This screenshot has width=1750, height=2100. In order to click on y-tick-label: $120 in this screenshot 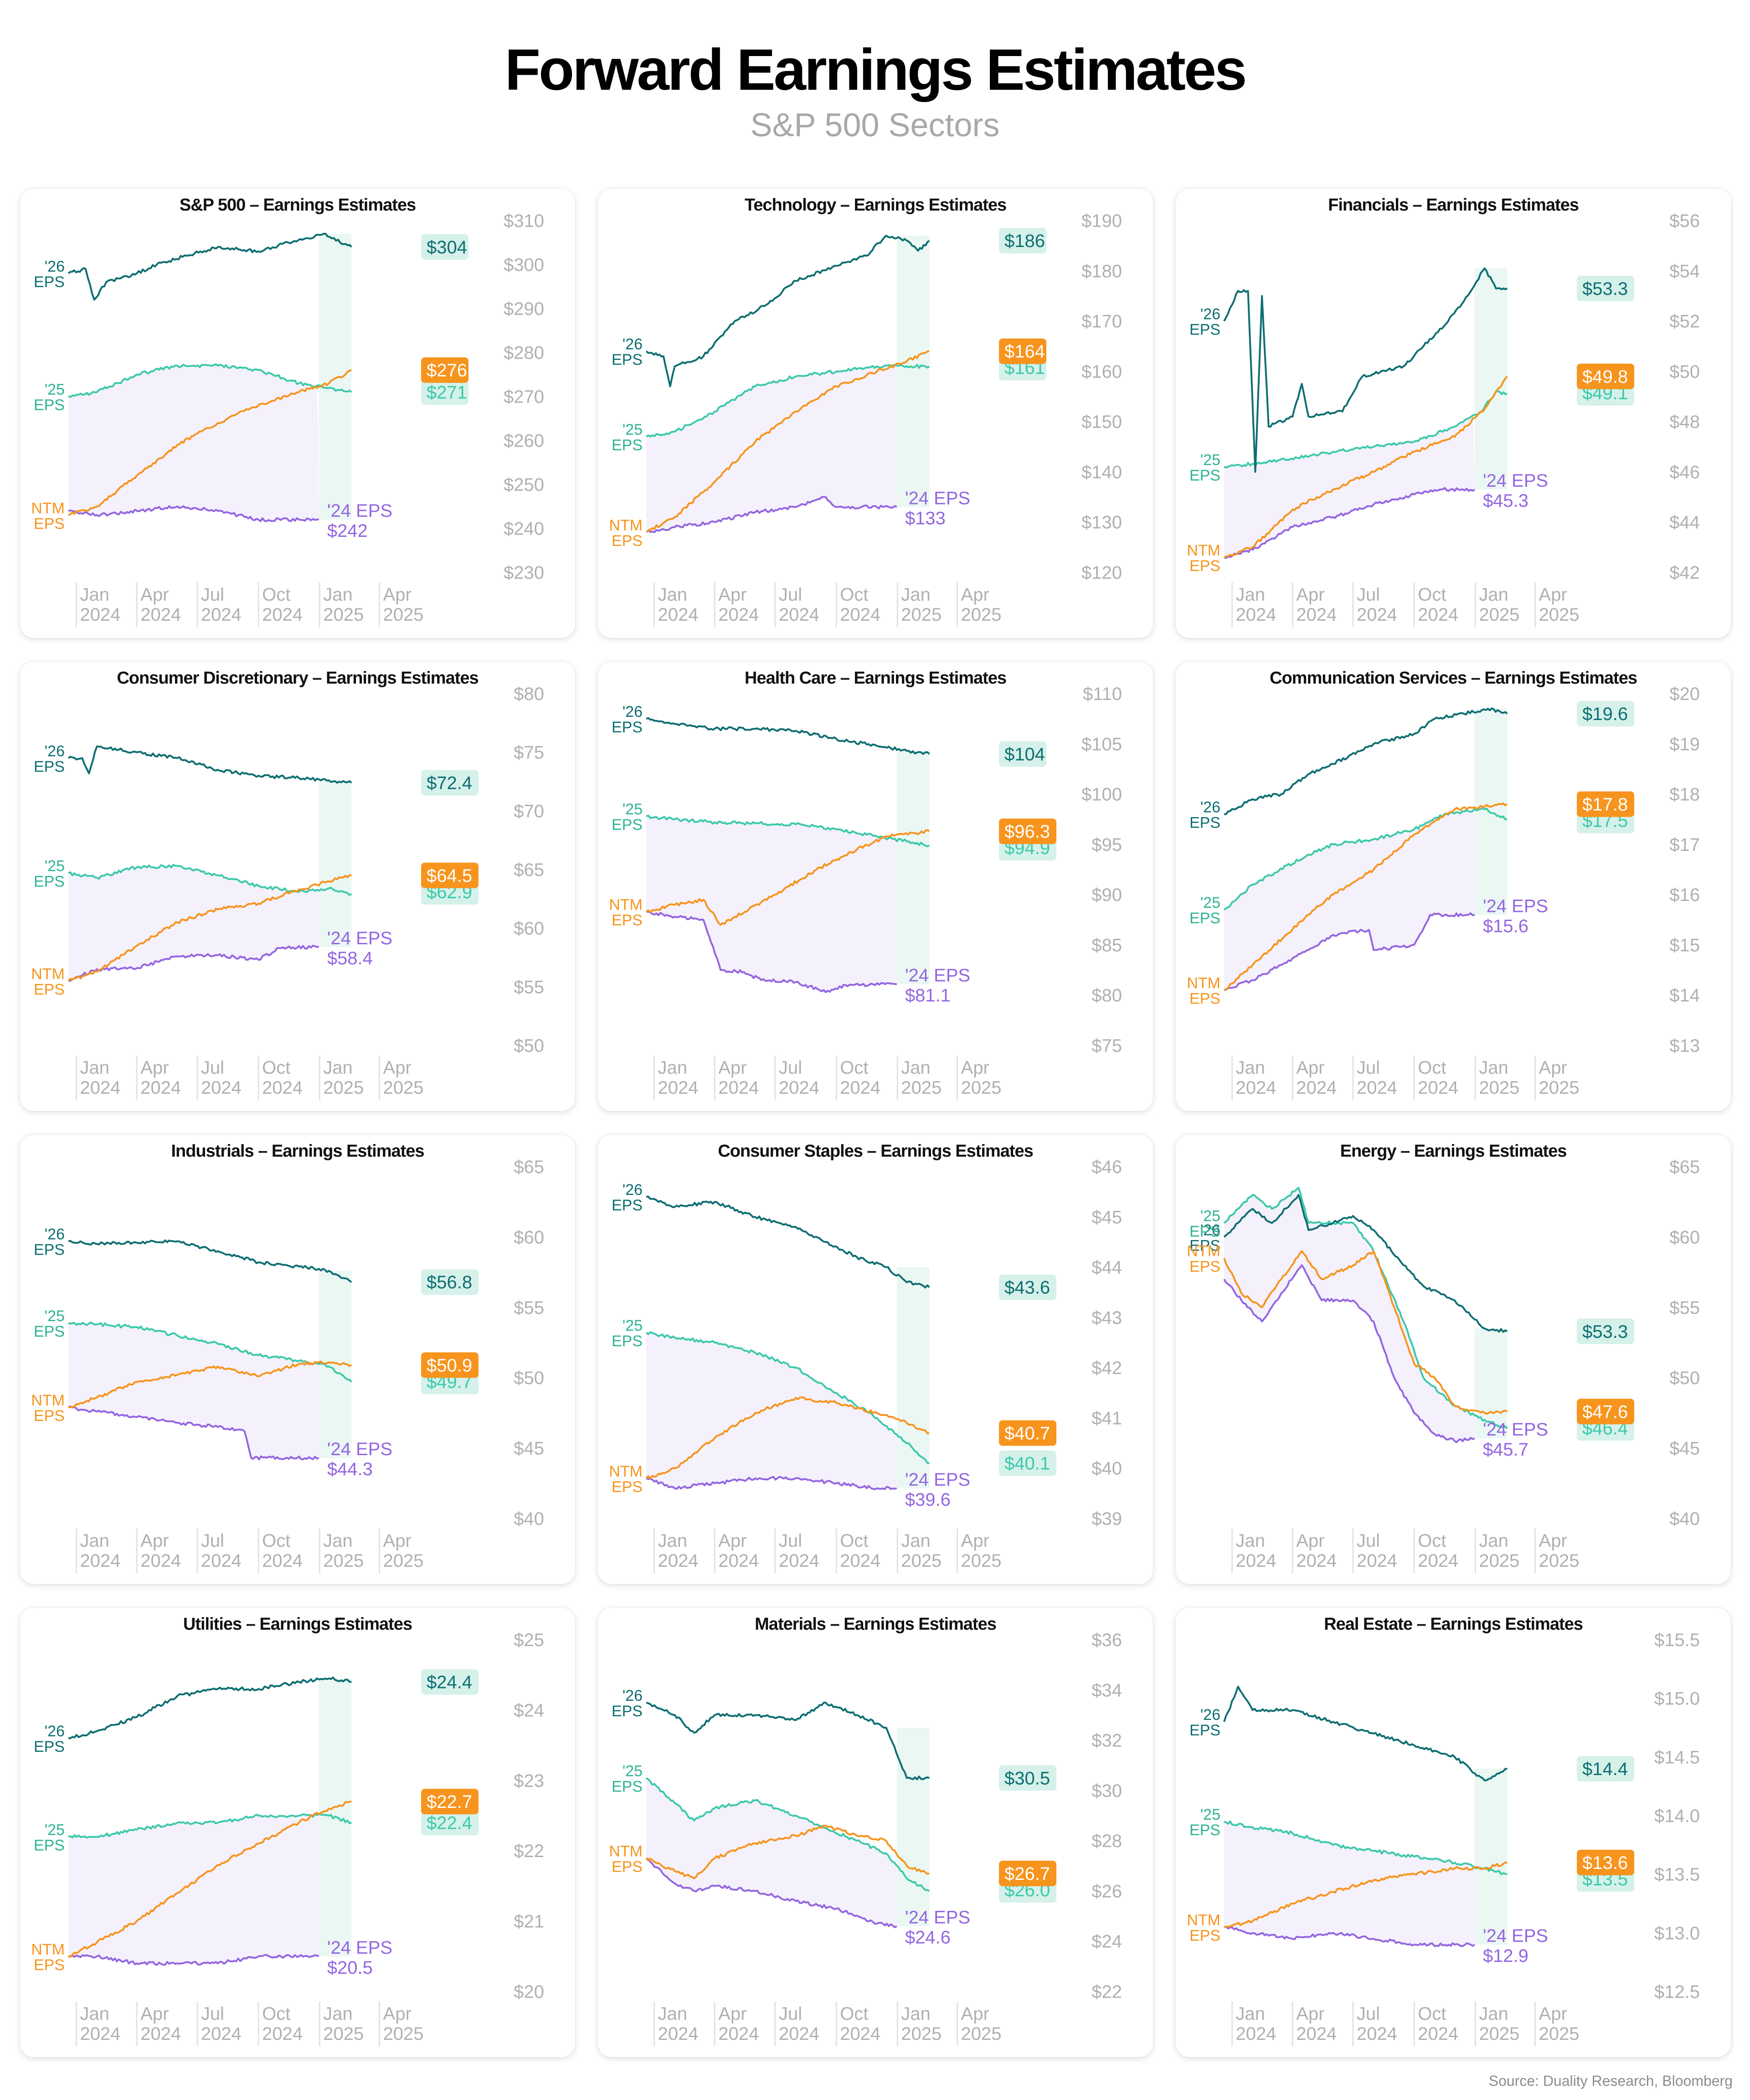, I will do `click(1102, 573)`.